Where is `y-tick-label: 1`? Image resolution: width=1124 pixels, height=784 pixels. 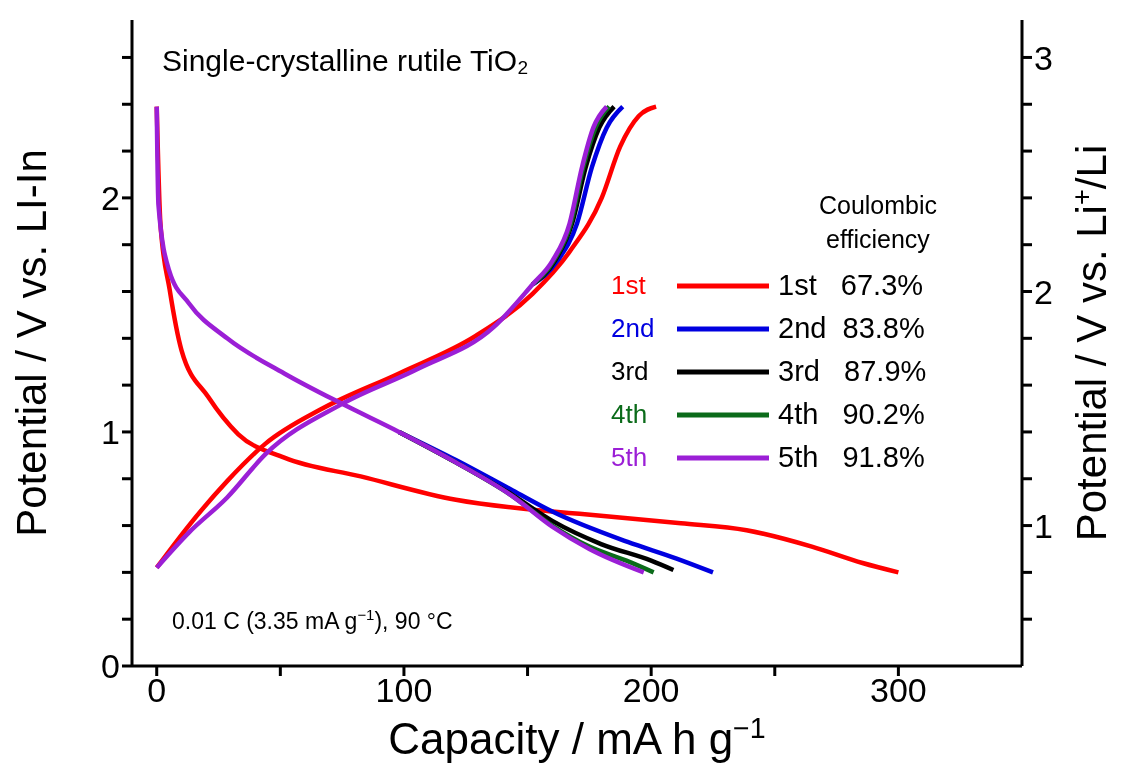
y-tick-label: 1 is located at coordinates (110, 432).